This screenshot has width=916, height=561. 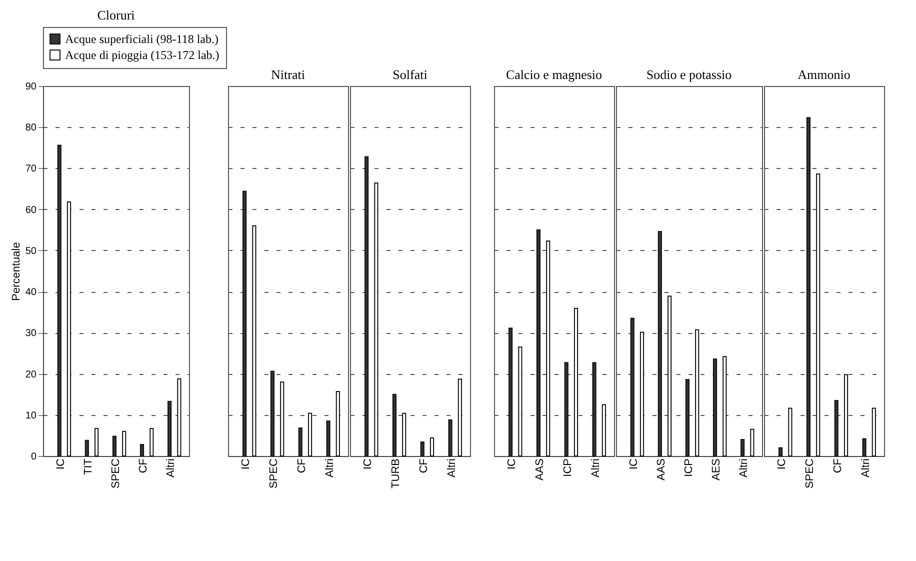 What do you see at coordinates (31, 374) in the screenshot?
I see `y-tick-label: 20` at bounding box center [31, 374].